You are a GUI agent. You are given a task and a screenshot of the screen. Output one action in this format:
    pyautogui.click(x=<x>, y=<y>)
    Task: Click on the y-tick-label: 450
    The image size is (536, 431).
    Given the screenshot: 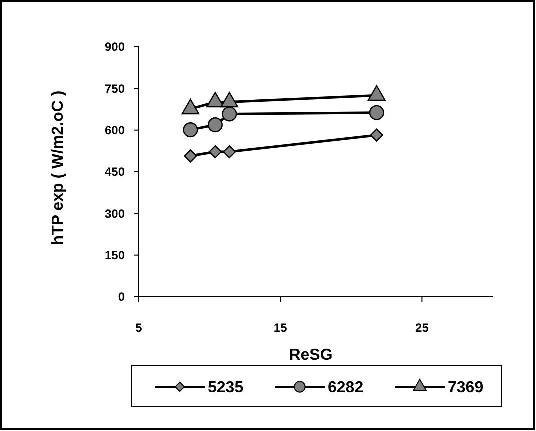 What is the action you would take?
    pyautogui.click(x=115, y=172)
    